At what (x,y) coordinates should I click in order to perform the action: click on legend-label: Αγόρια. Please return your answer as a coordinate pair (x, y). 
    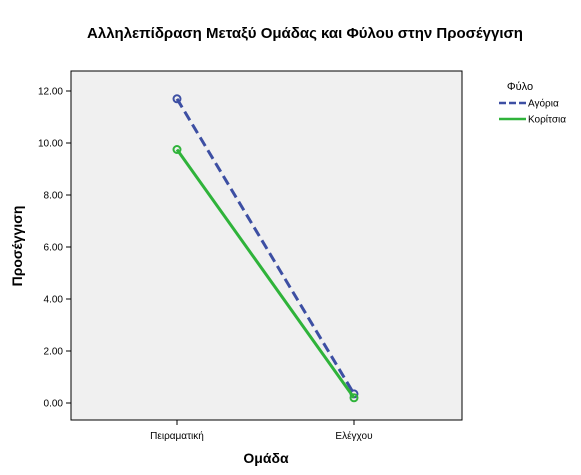
    Looking at the image, I should click on (543, 104).